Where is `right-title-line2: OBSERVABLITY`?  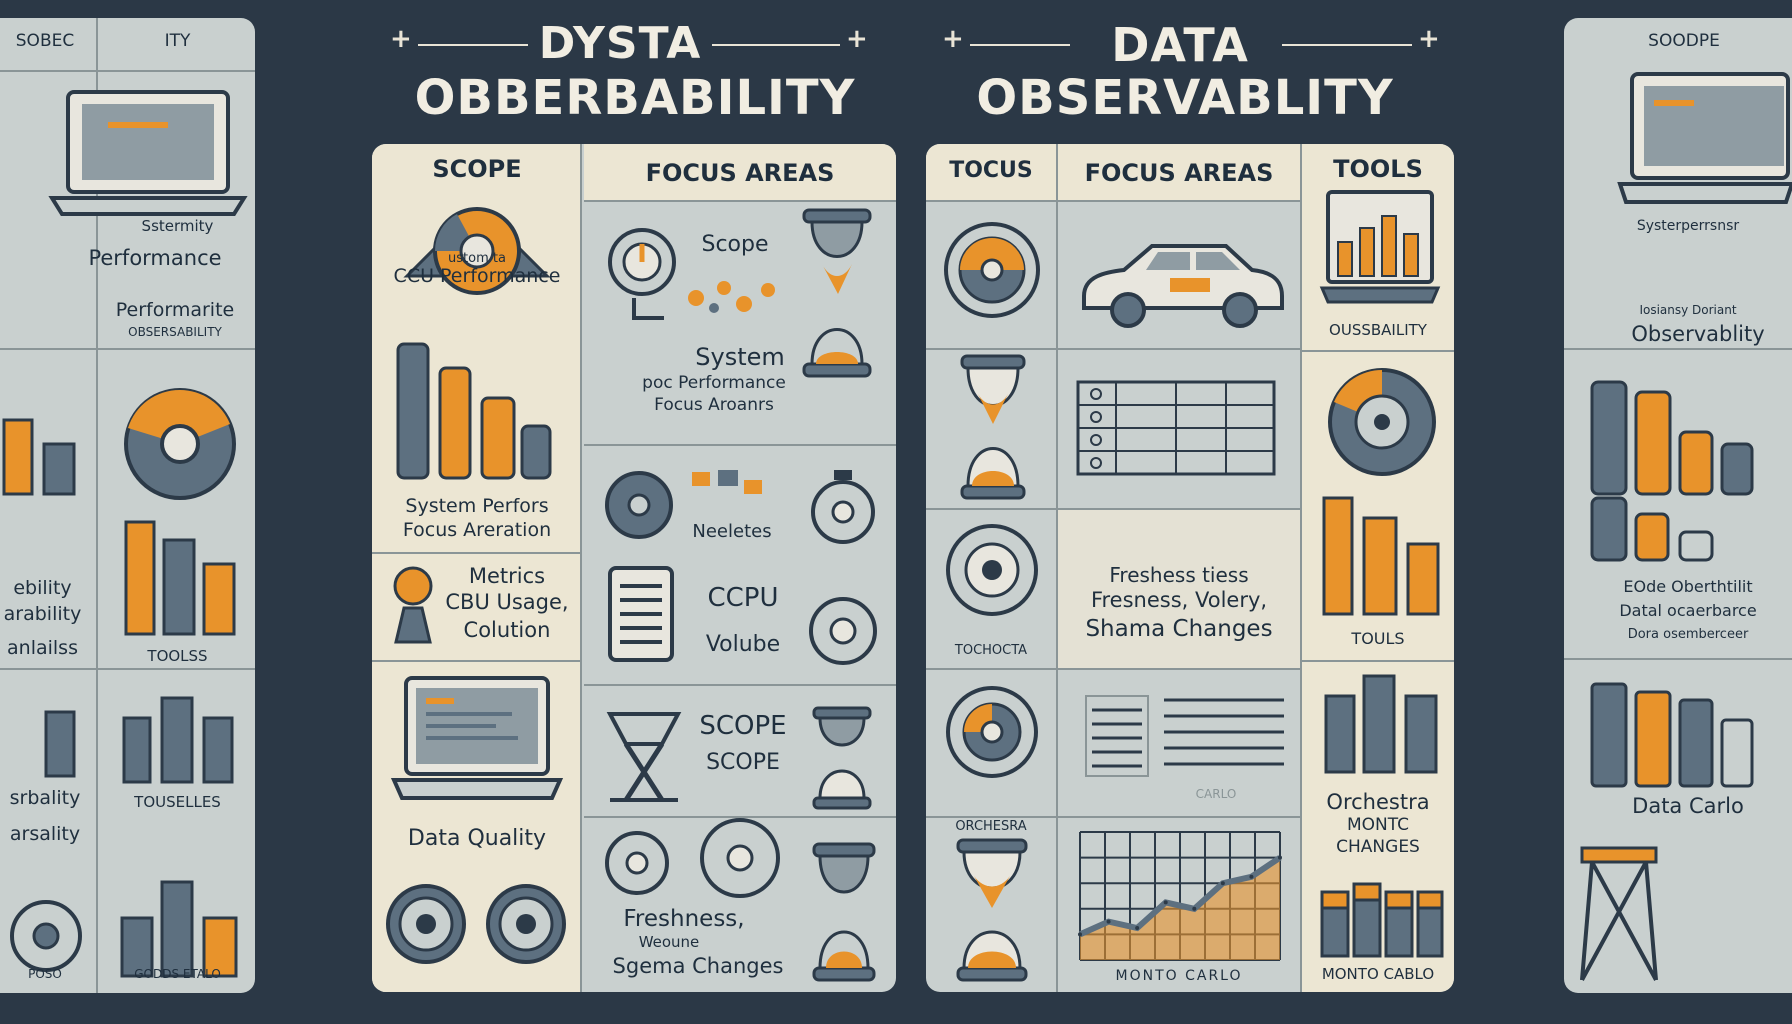 right-title-line2: OBSERVABLITY is located at coordinates (1185, 98).